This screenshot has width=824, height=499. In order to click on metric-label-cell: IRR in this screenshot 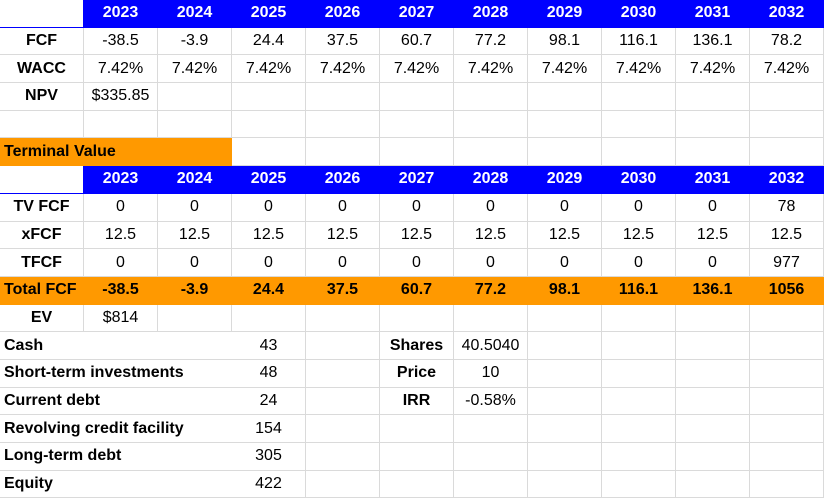, I will do `click(417, 401)`.